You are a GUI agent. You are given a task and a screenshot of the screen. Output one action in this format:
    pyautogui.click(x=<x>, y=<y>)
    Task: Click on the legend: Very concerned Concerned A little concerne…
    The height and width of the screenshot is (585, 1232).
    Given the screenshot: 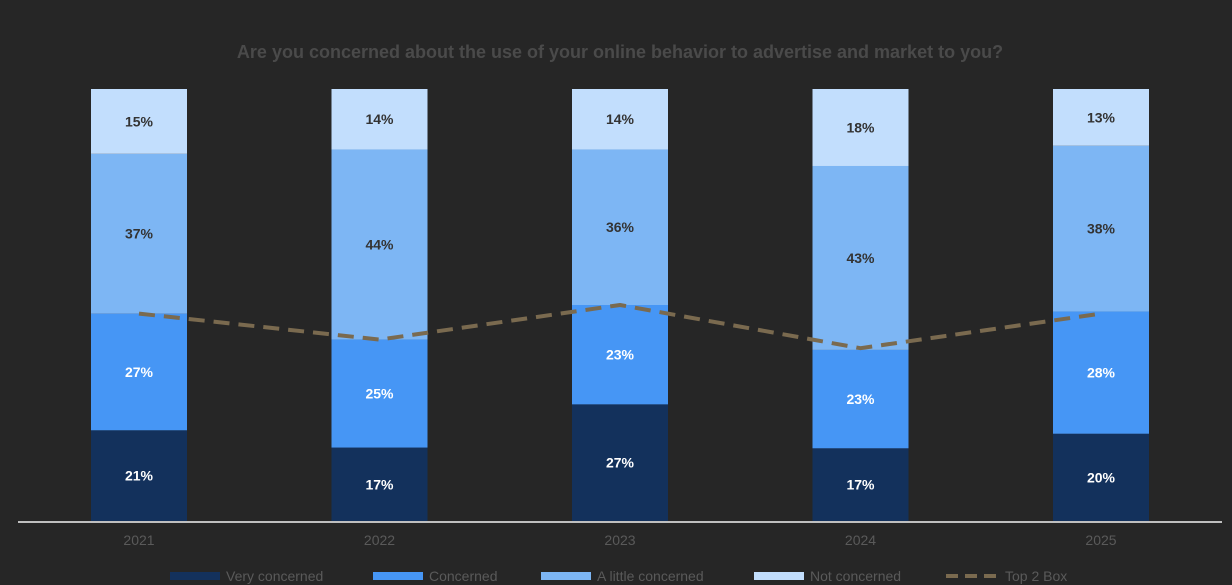 What is the action you would take?
    pyautogui.click(x=618, y=576)
    